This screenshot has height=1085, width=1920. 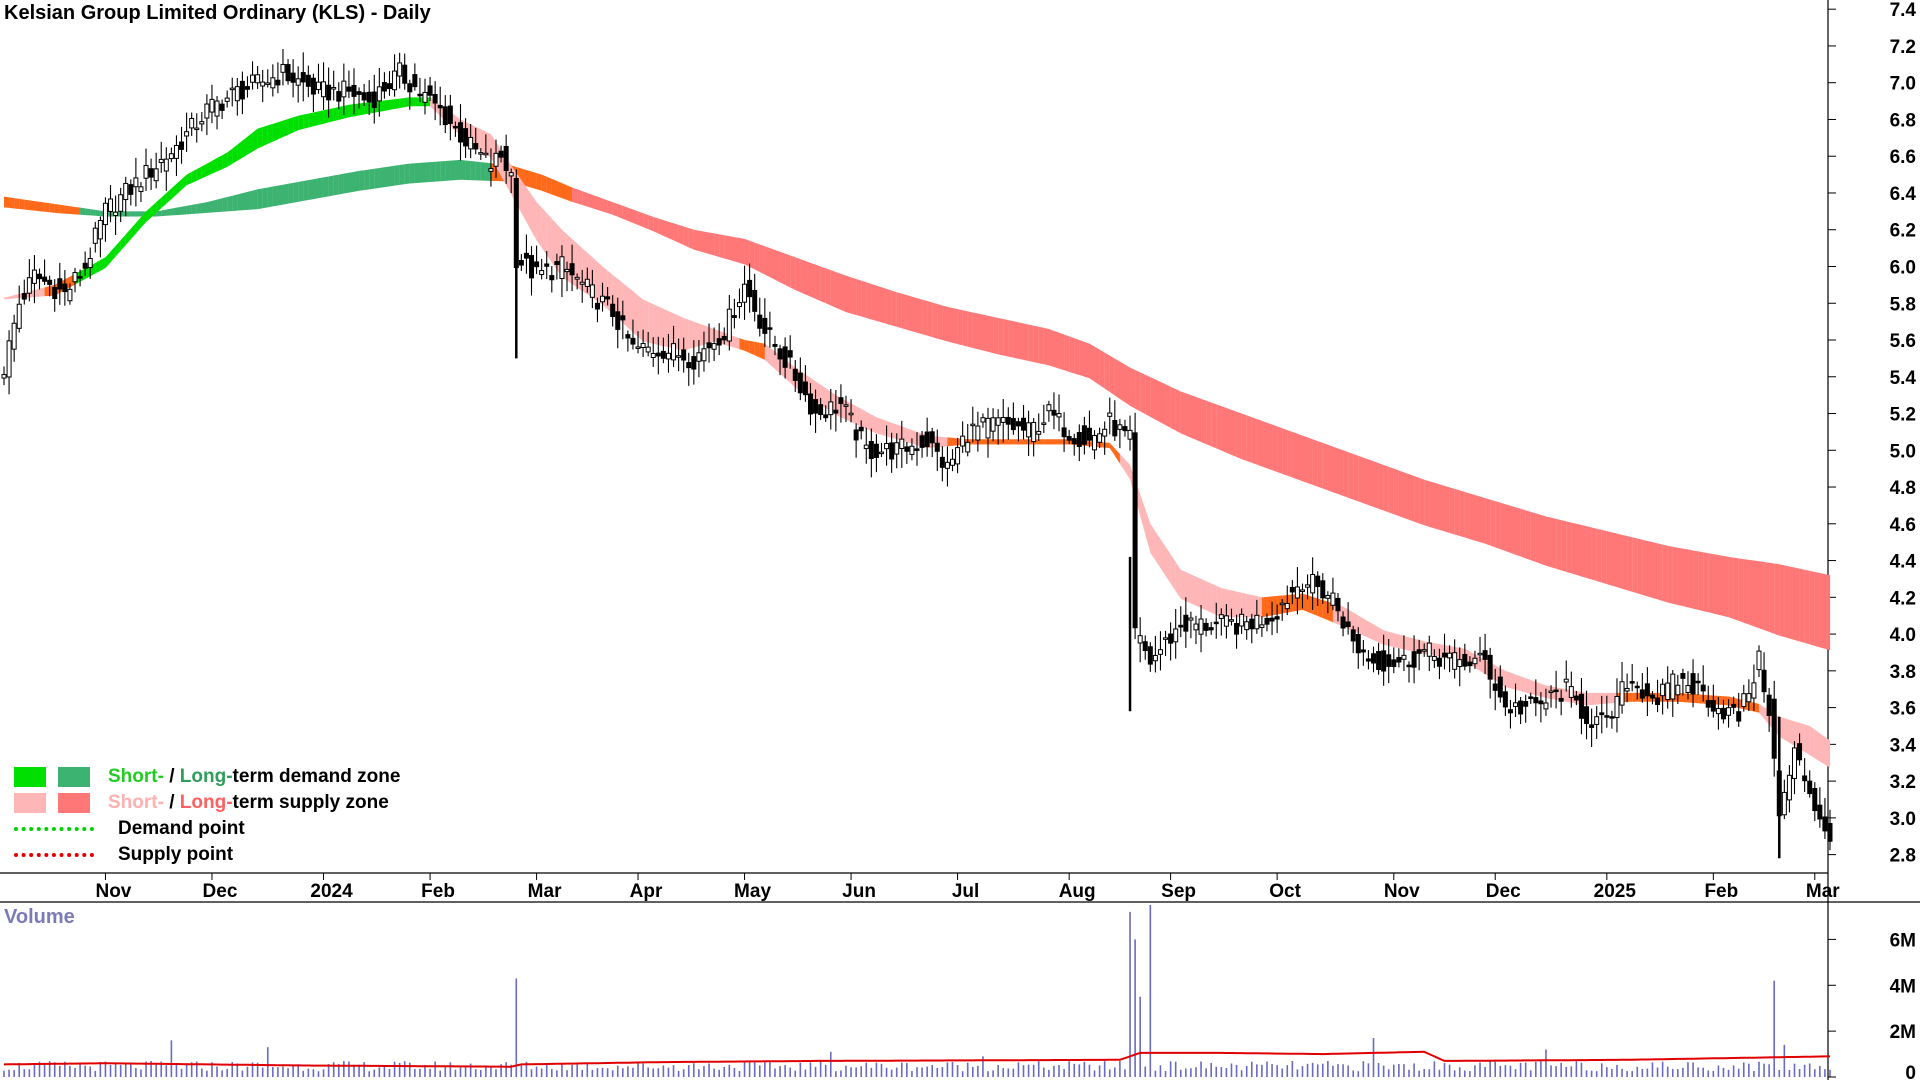 What do you see at coordinates (1903, 120) in the screenshot?
I see `y-tick-label: 6.8` at bounding box center [1903, 120].